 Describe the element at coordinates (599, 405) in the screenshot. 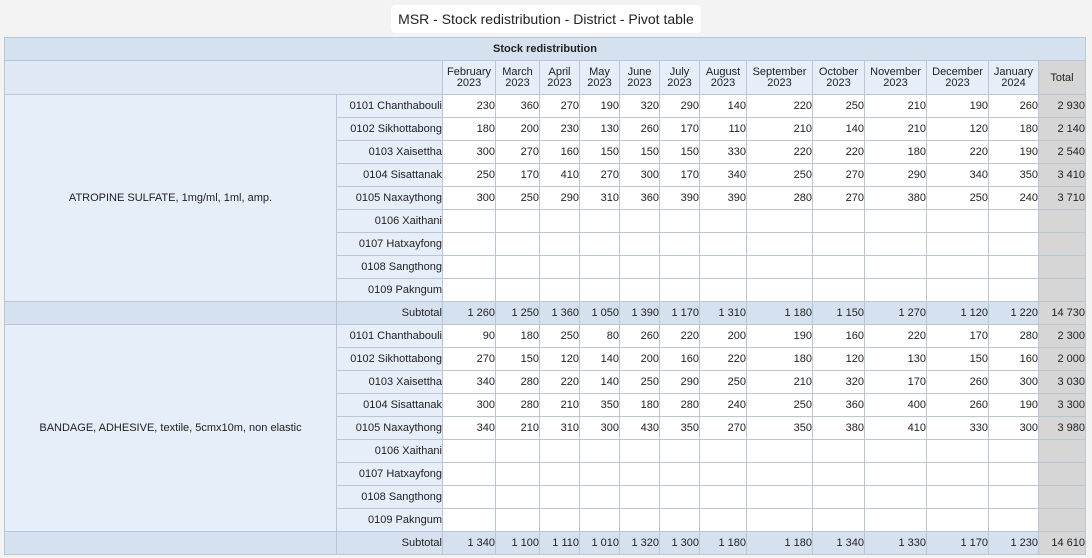

I see `value-cell: 350` at that location.